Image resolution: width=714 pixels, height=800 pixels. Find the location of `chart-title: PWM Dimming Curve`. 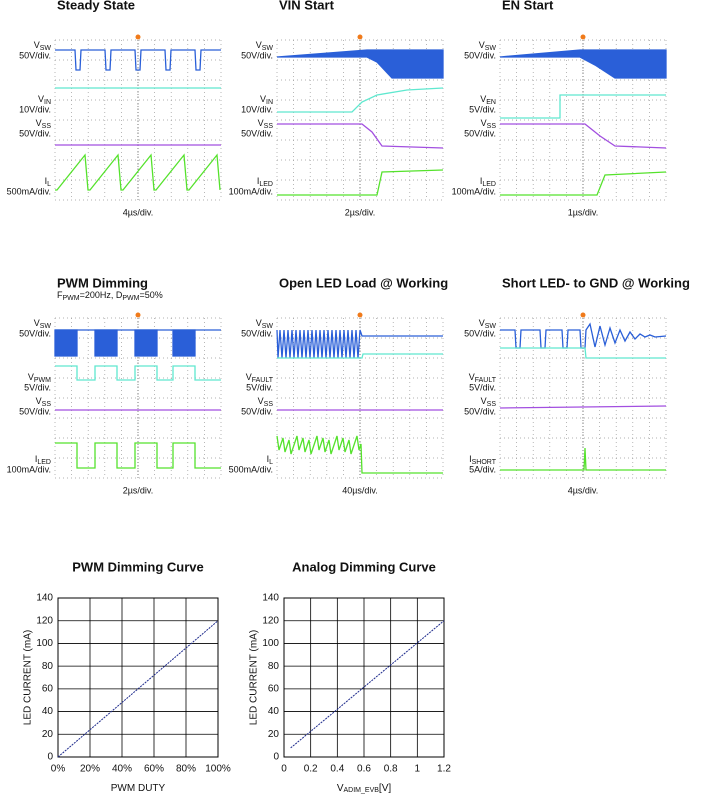

chart-title: PWM Dimming Curve is located at coordinates (137, 566).